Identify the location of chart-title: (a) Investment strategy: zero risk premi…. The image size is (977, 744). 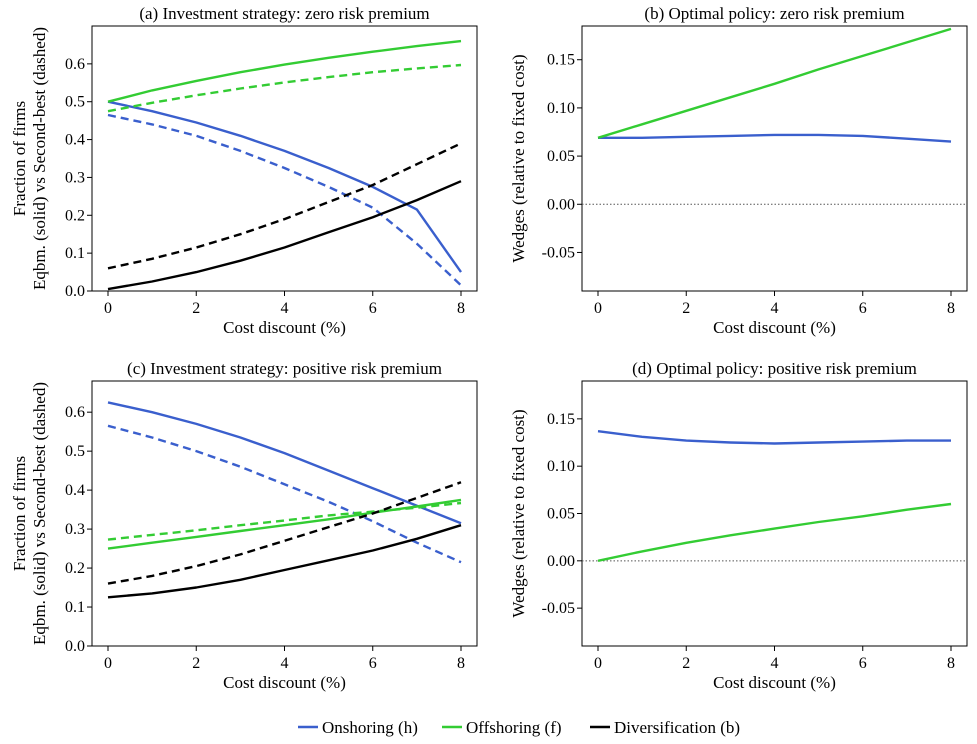
(284, 13).